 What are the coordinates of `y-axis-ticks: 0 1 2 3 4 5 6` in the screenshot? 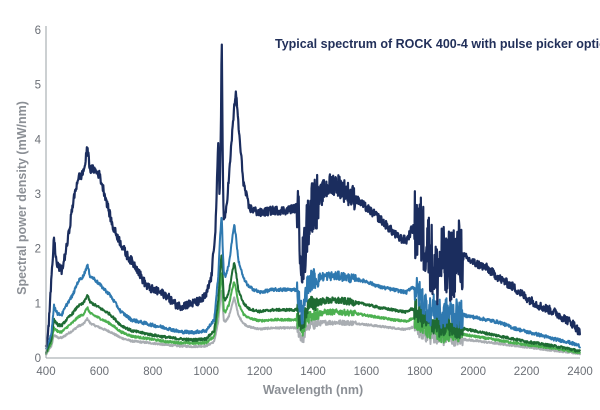 It's located at (38, 195).